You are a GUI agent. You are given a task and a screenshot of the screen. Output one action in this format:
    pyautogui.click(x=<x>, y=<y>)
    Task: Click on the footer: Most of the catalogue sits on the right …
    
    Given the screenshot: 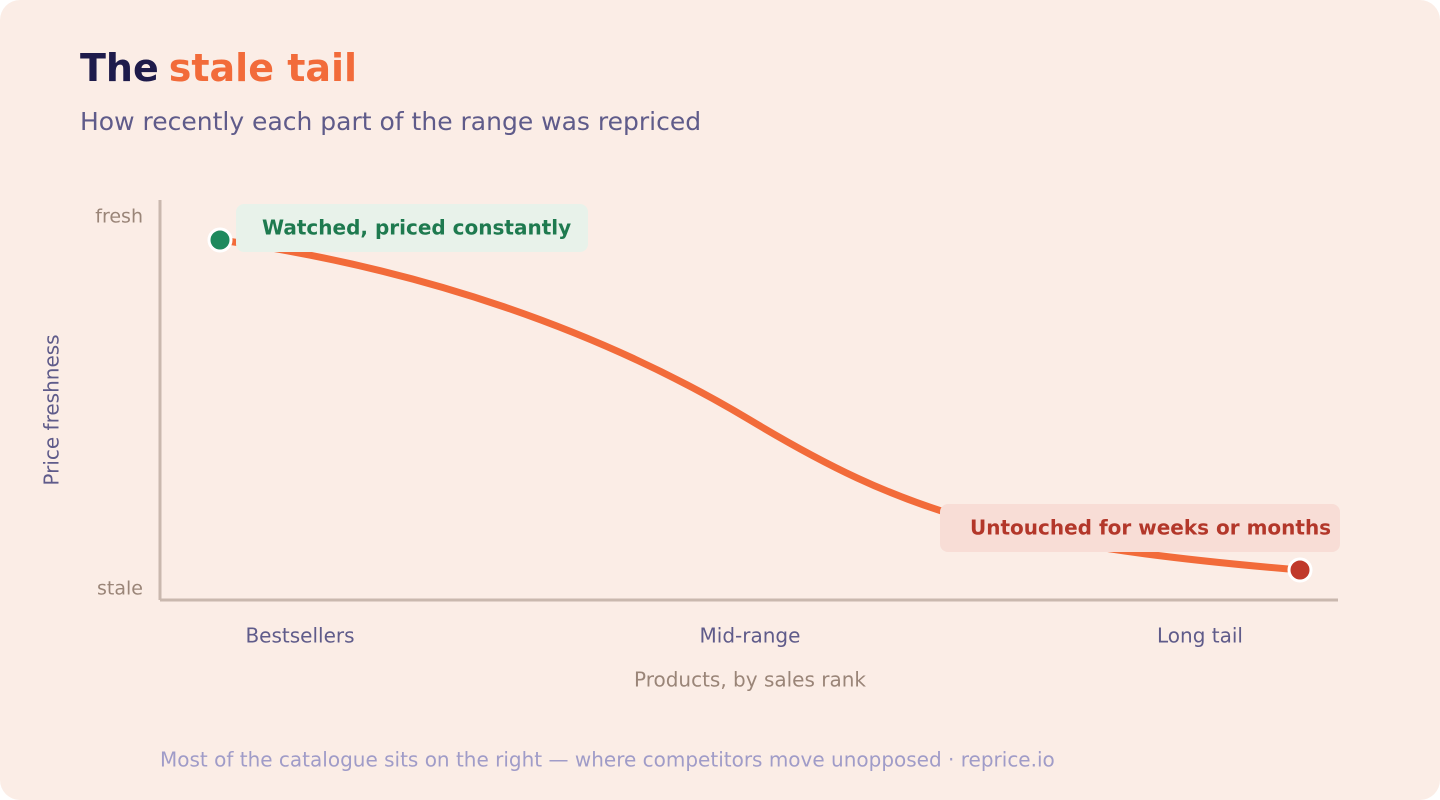 What is the action you would take?
    pyautogui.click(x=607, y=760)
    